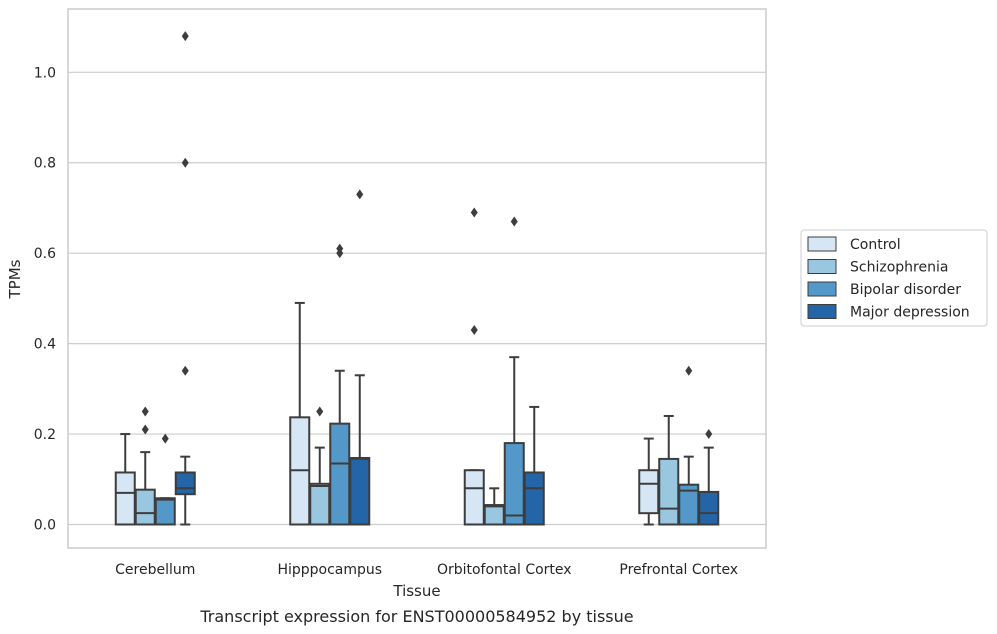 The height and width of the screenshot is (634, 997). I want to click on x-tick-label: Orbitofontal Cortex, so click(504, 570).